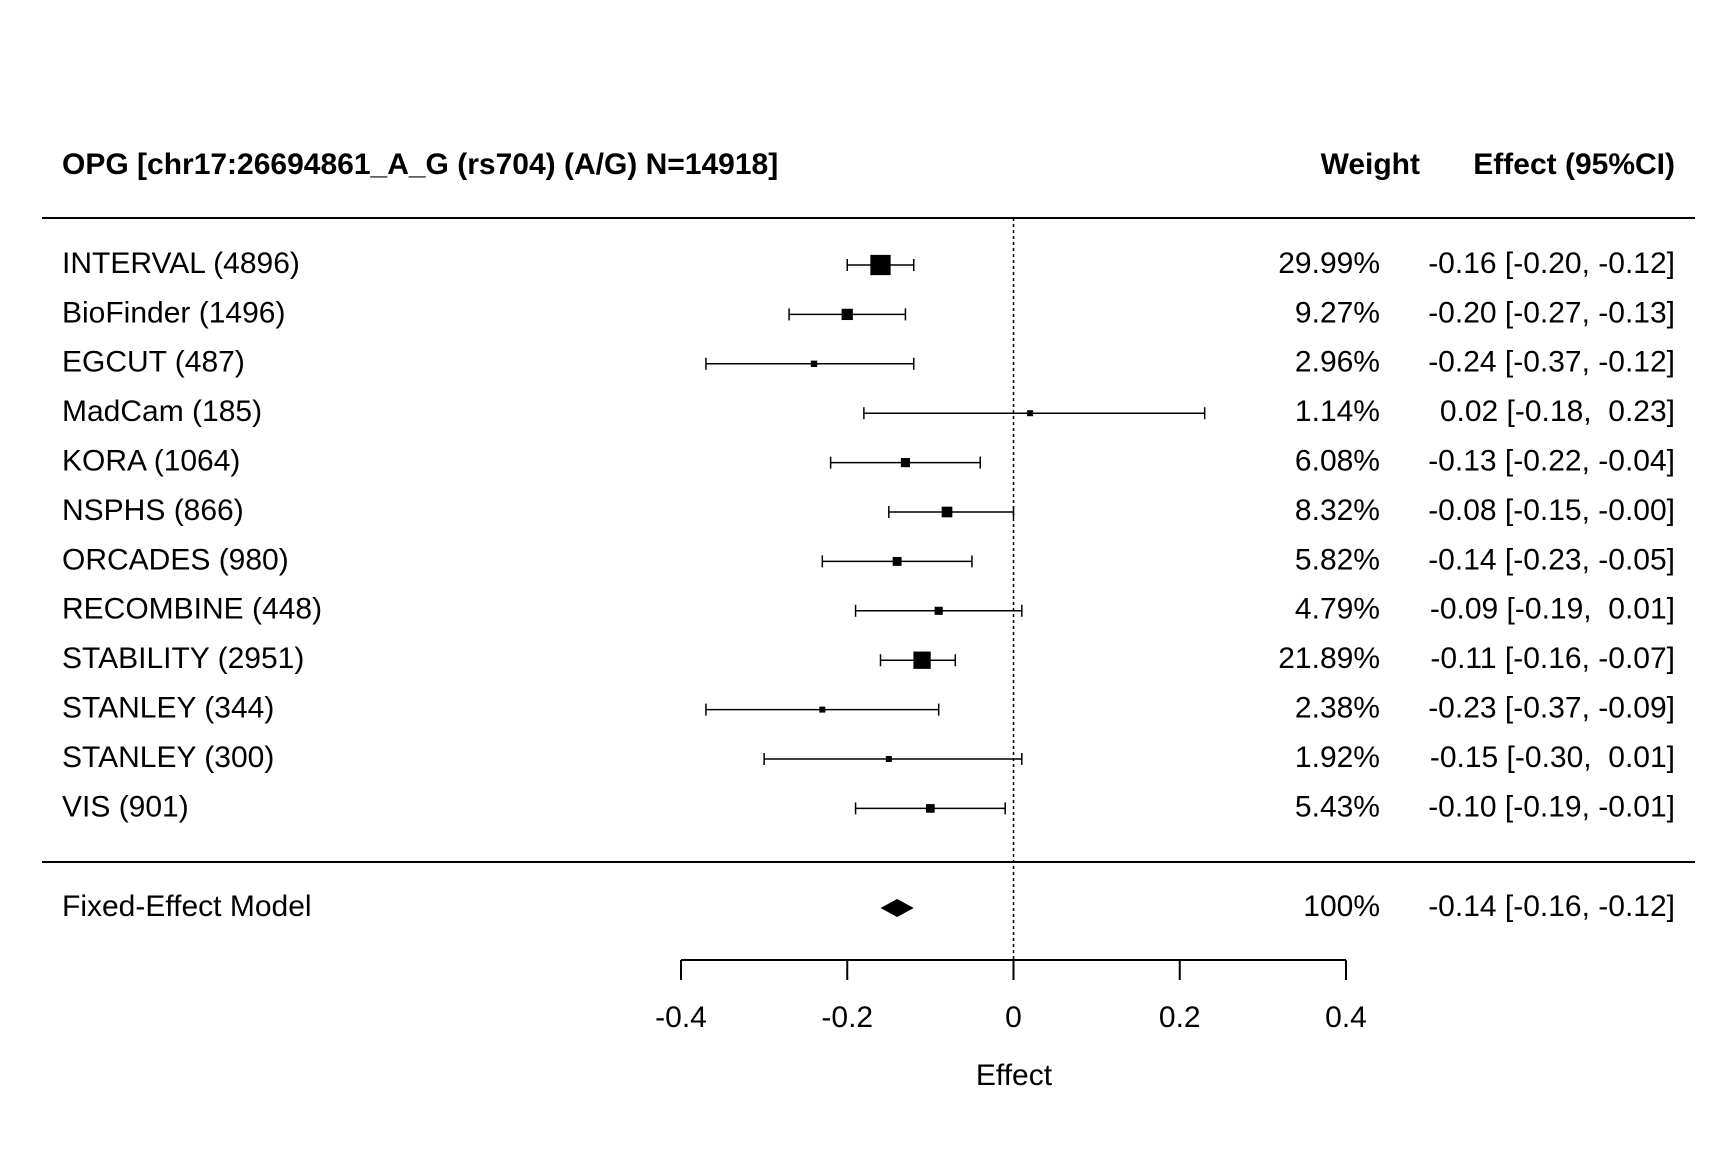 This screenshot has height=1152, width=1728. Describe the element at coordinates (153, 362) in the screenshot. I see `row-label: EGCUT (487)` at that location.